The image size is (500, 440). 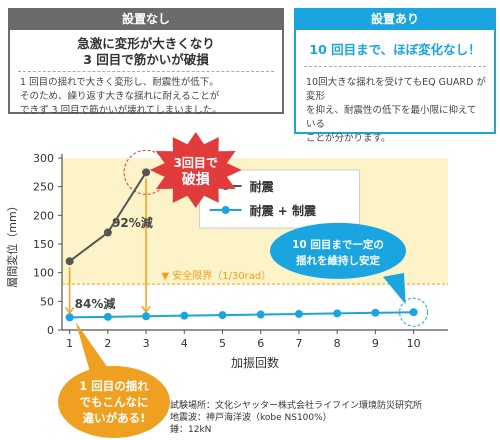 What do you see at coordinates (225, 210) in the screenshot?
I see `legend-swatch-dot` at bounding box center [225, 210].